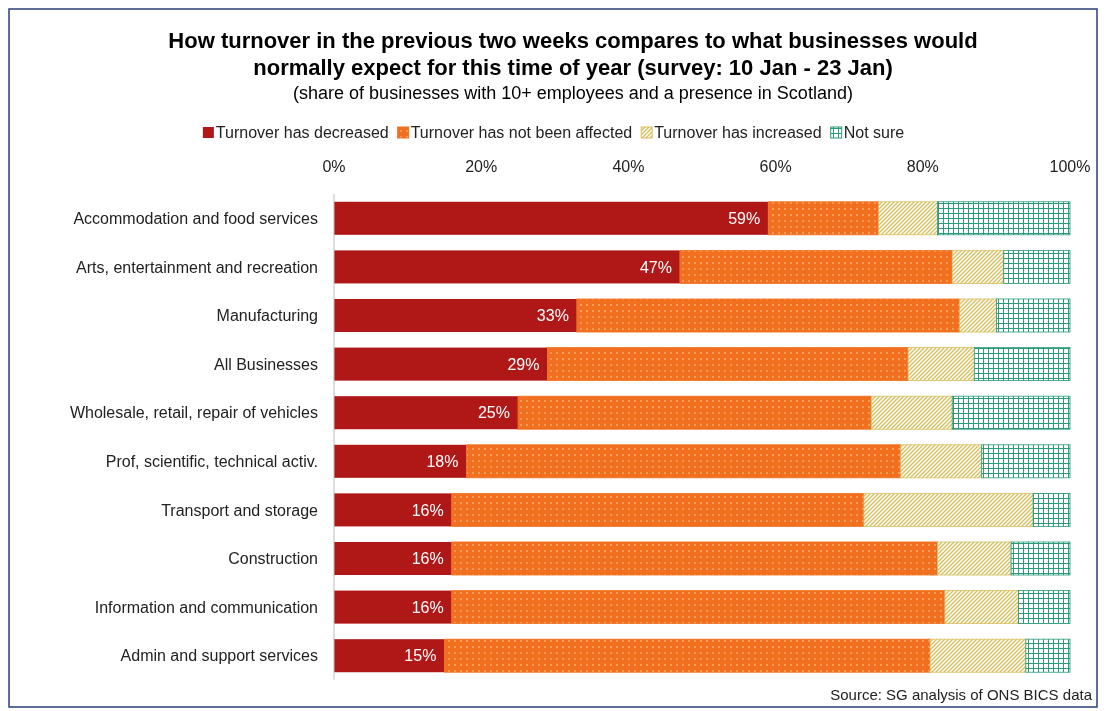 This screenshot has width=1107, height=711. Describe the element at coordinates (206, 607) in the screenshot. I see `y-tick-label: Information and communication` at that location.